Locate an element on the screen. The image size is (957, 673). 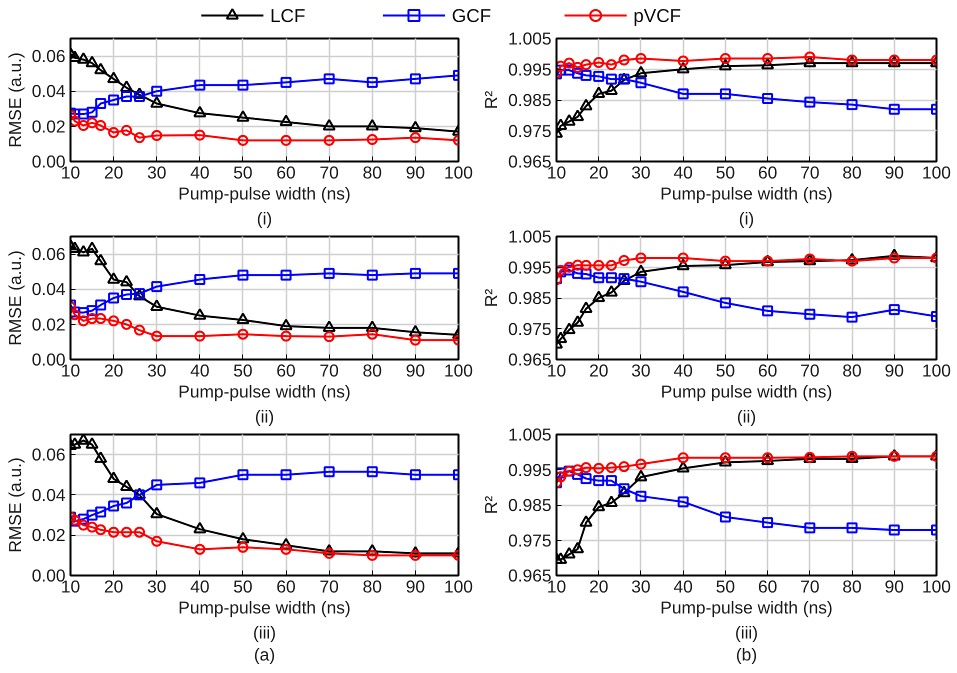
legend-label: LCF is located at coordinates (288, 15).